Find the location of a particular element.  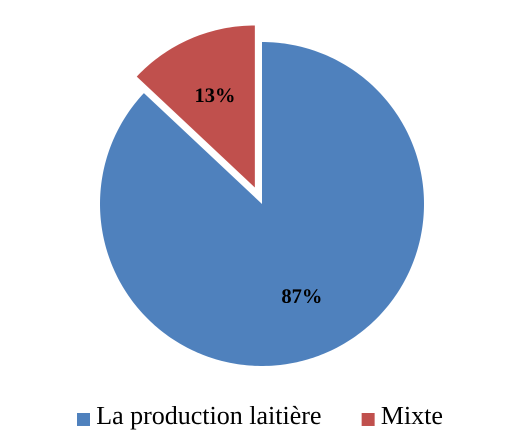

legend-label: La production laitière is located at coordinates (208, 418).